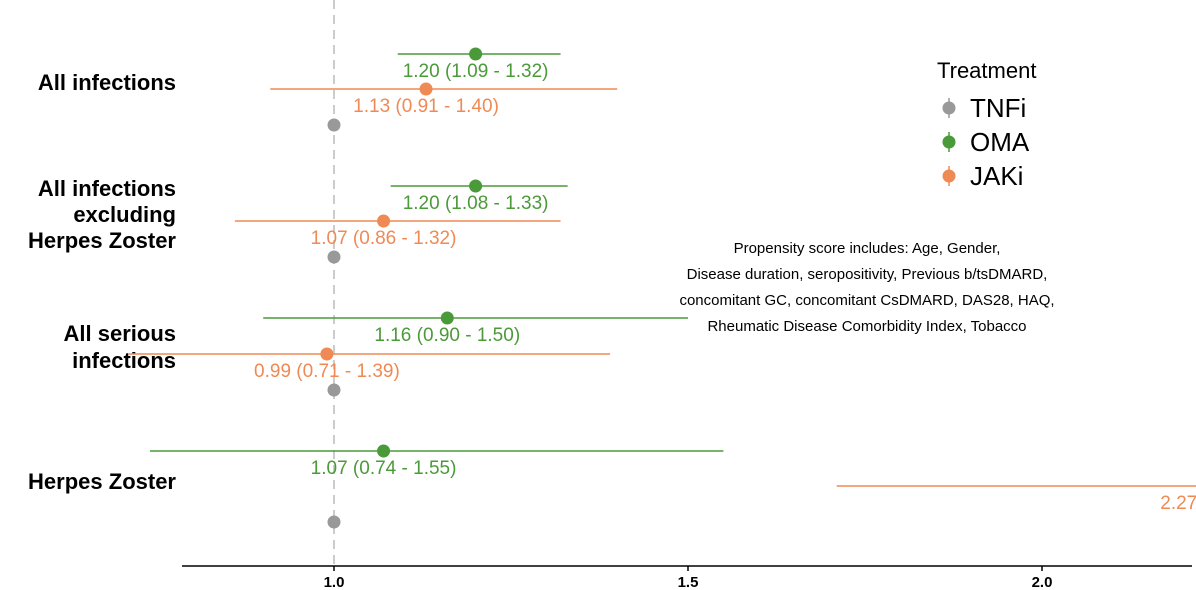  I want to click on legend-label: JAKi, so click(996, 176).